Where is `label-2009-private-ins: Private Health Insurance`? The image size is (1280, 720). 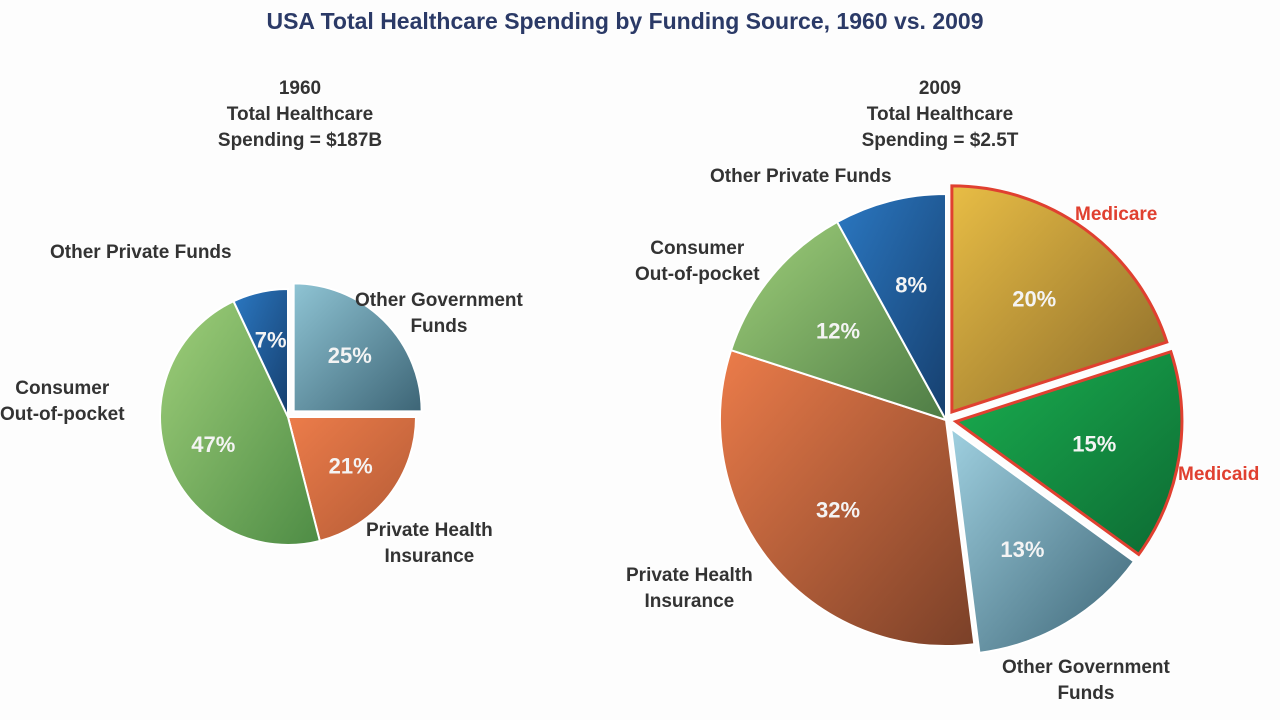 label-2009-private-ins: Private Health Insurance is located at coordinates (689, 589).